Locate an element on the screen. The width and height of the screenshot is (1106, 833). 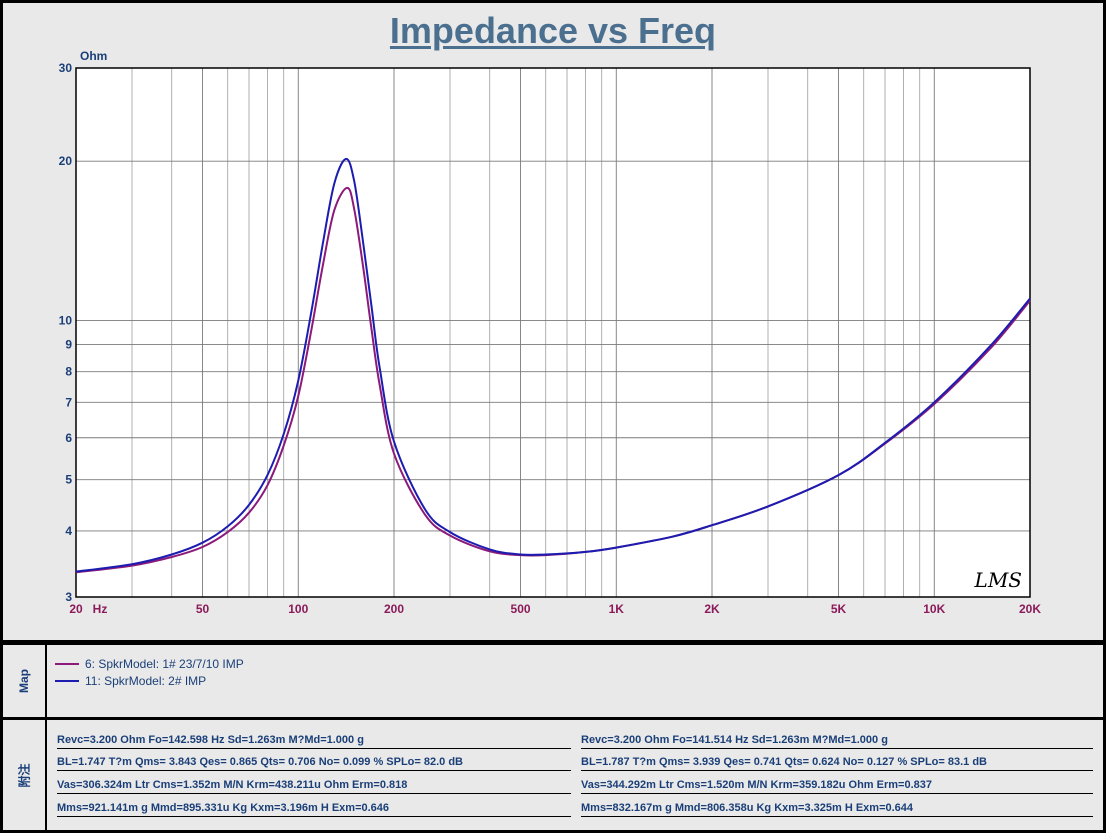
x-tick-label: 50 is located at coordinates (203, 609).